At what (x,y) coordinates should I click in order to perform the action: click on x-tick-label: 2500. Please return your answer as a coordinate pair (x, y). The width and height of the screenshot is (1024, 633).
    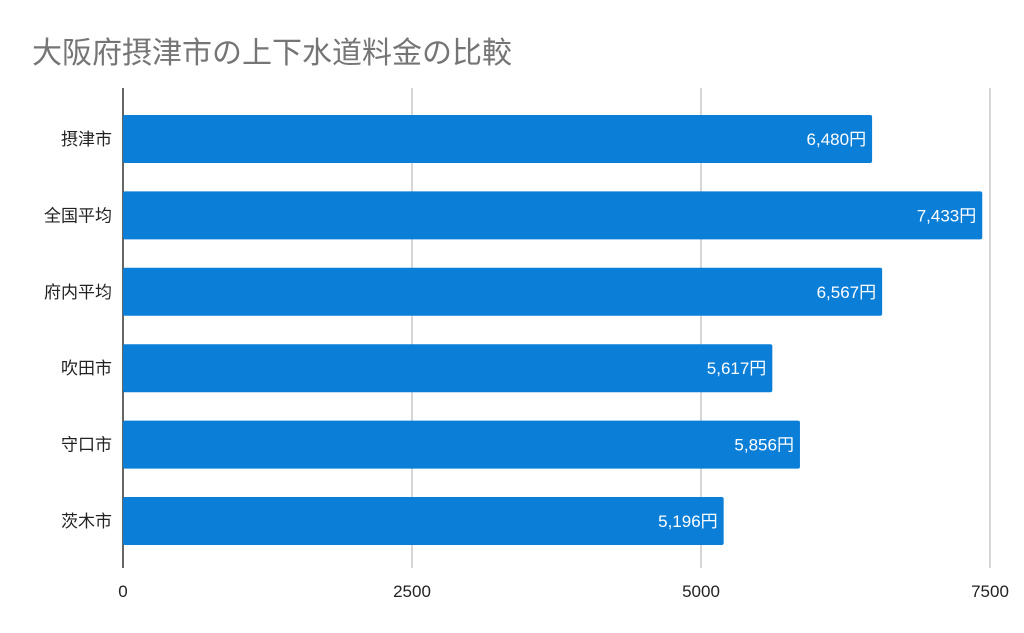
    Looking at the image, I should click on (412, 591).